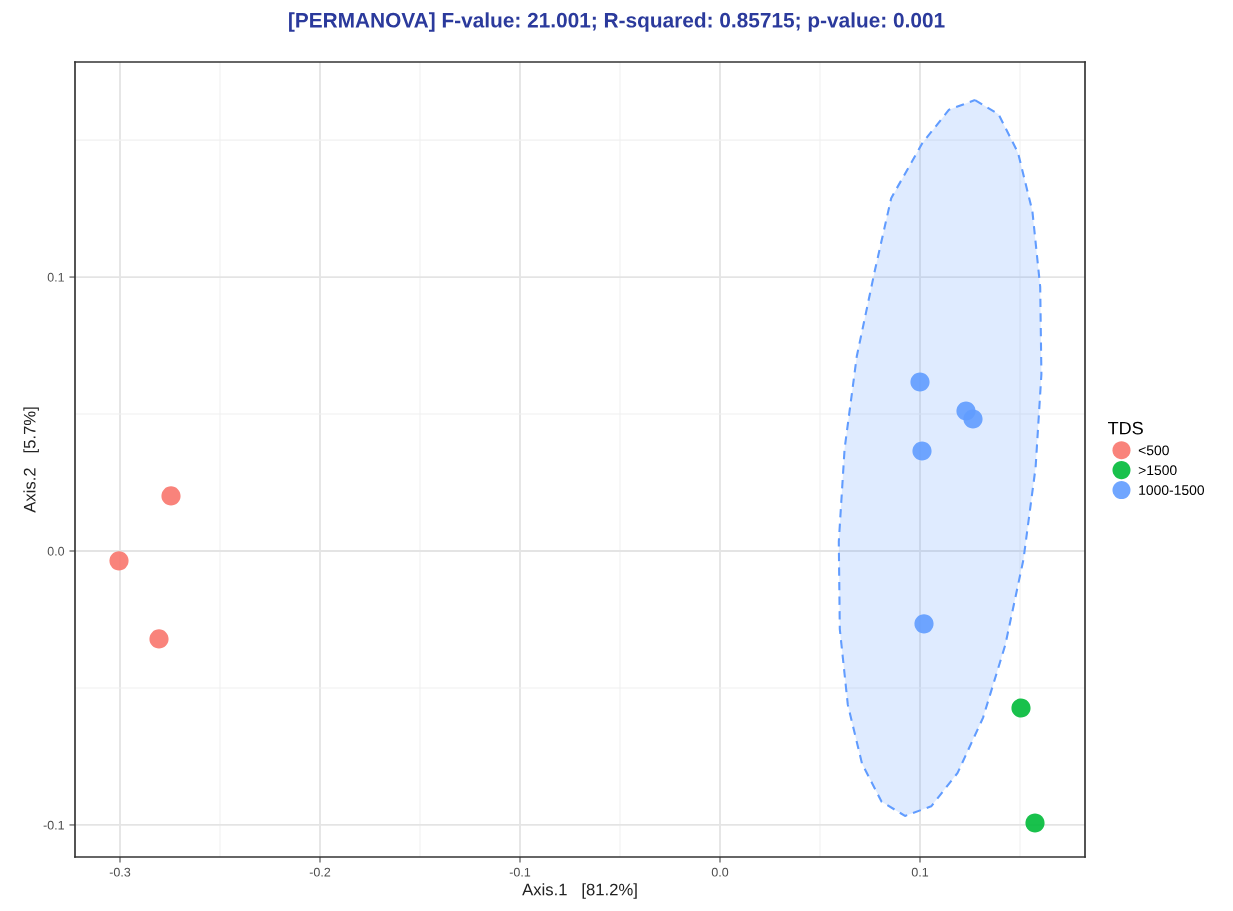  What do you see at coordinates (1125, 428) in the screenshot?
I see `legend-title: TDS` at bounding box center [1125, 428].